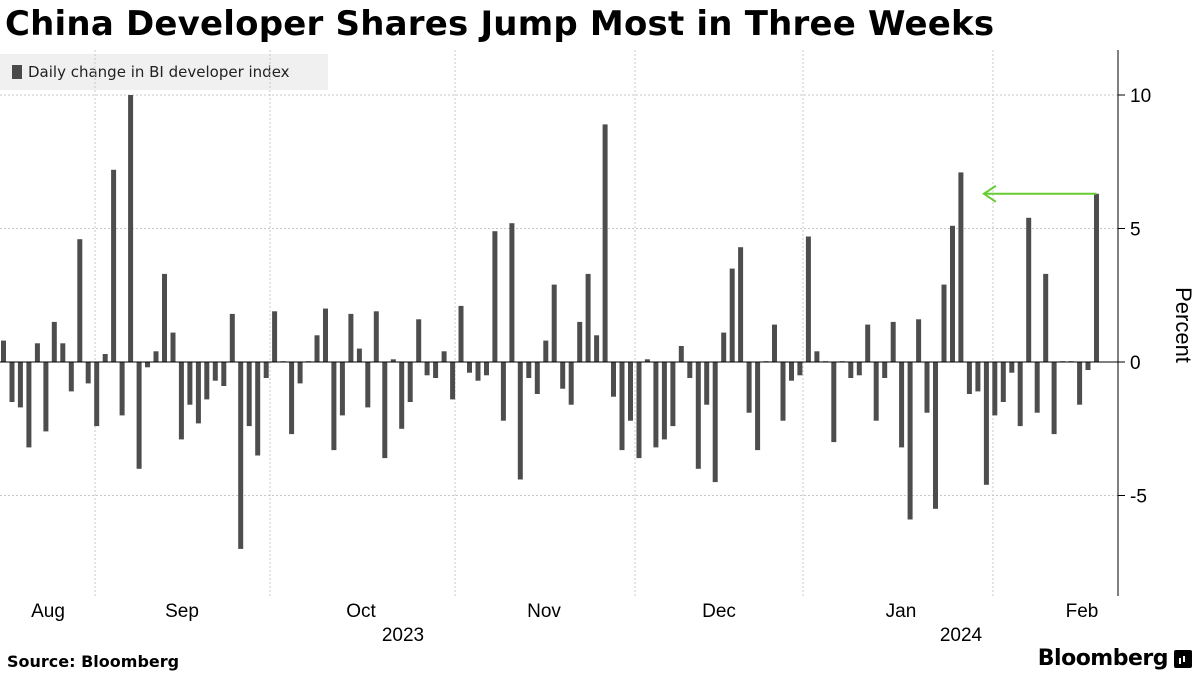 Image resolution: width=1200 pixels, height=675 pixels. What do you see at coordinates (1103, 658) in the screenshot?
I see `brand-name: Bloomberg` at bounding box center [1103, 658].